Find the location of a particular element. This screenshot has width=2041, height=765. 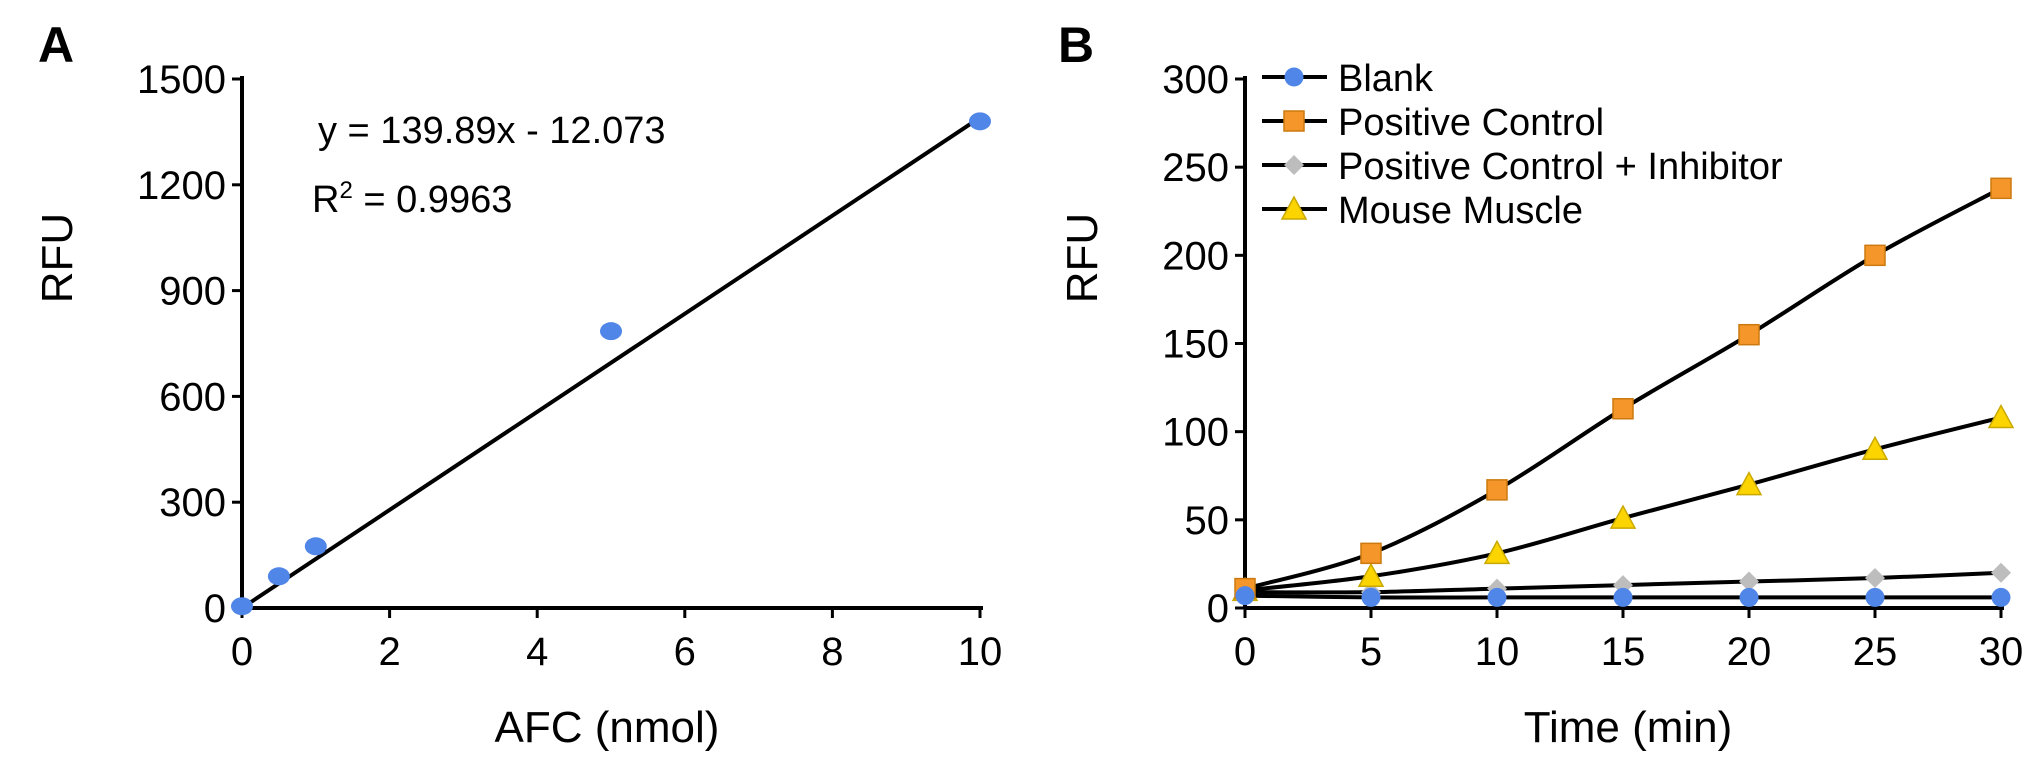

legend-item: Positive Control is located at coordinates (1433, 123).